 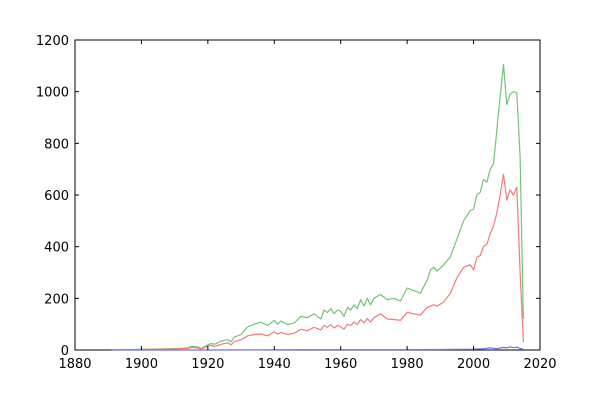 What do you see at coordinates (141, 364) in the screenshot?
I see `x-tick-label: 1900` at bounding box center [141, 364].